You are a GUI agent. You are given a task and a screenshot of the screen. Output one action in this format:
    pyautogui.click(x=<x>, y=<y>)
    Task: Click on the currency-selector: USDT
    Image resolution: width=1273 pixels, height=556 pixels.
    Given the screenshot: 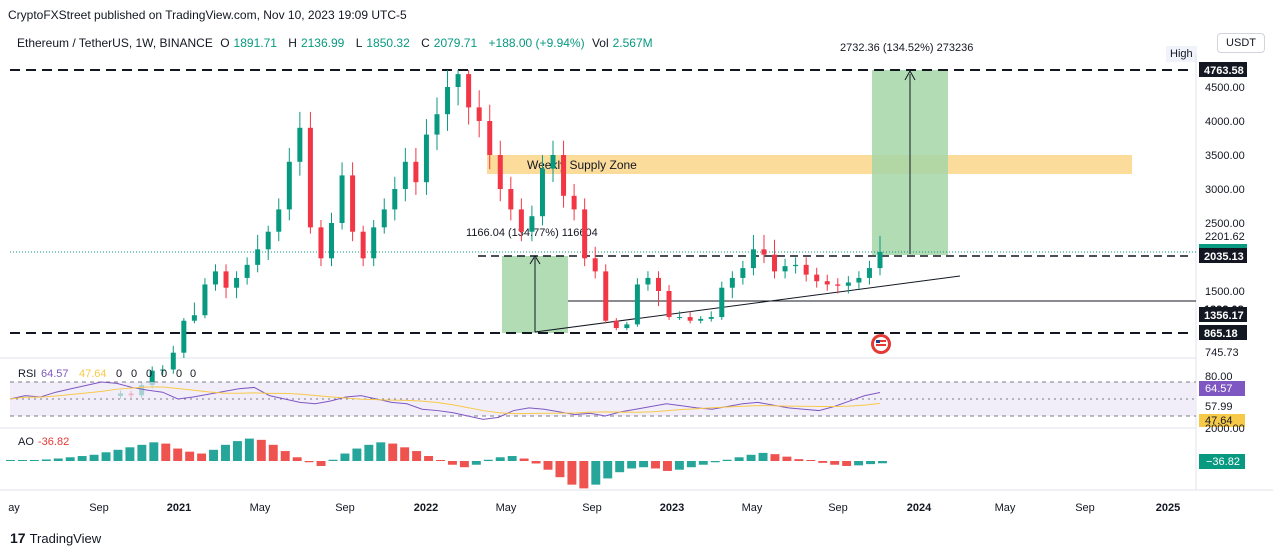 What is the action you would take?
    pyautogui.click(x=1241, y=43)
    